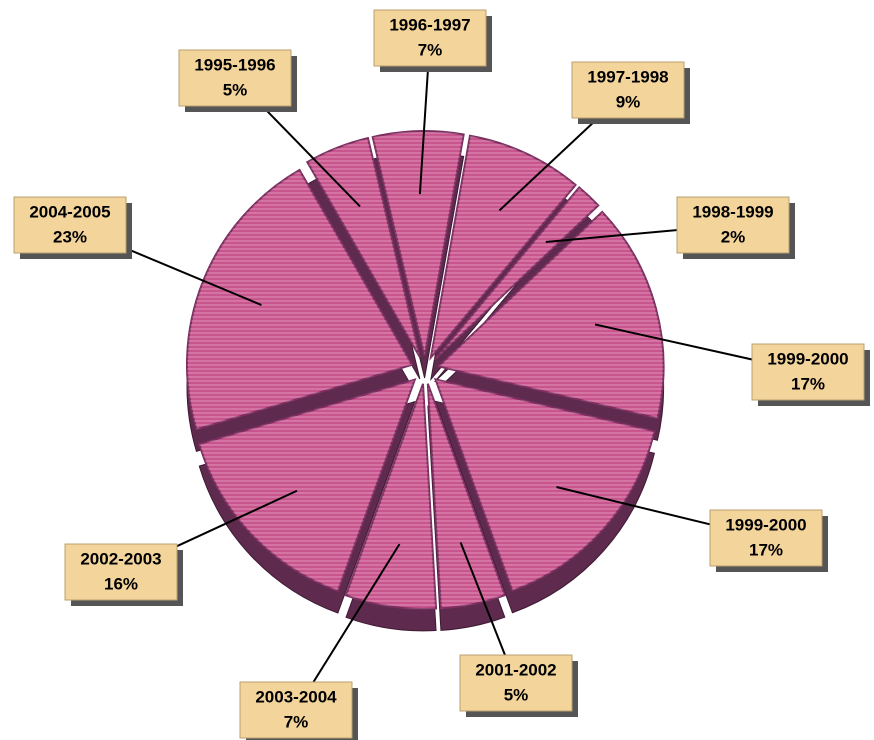 The height and width of the screenshot is (740, 874). I want to click on callout-category: 2004-2005, so click(69, 211).